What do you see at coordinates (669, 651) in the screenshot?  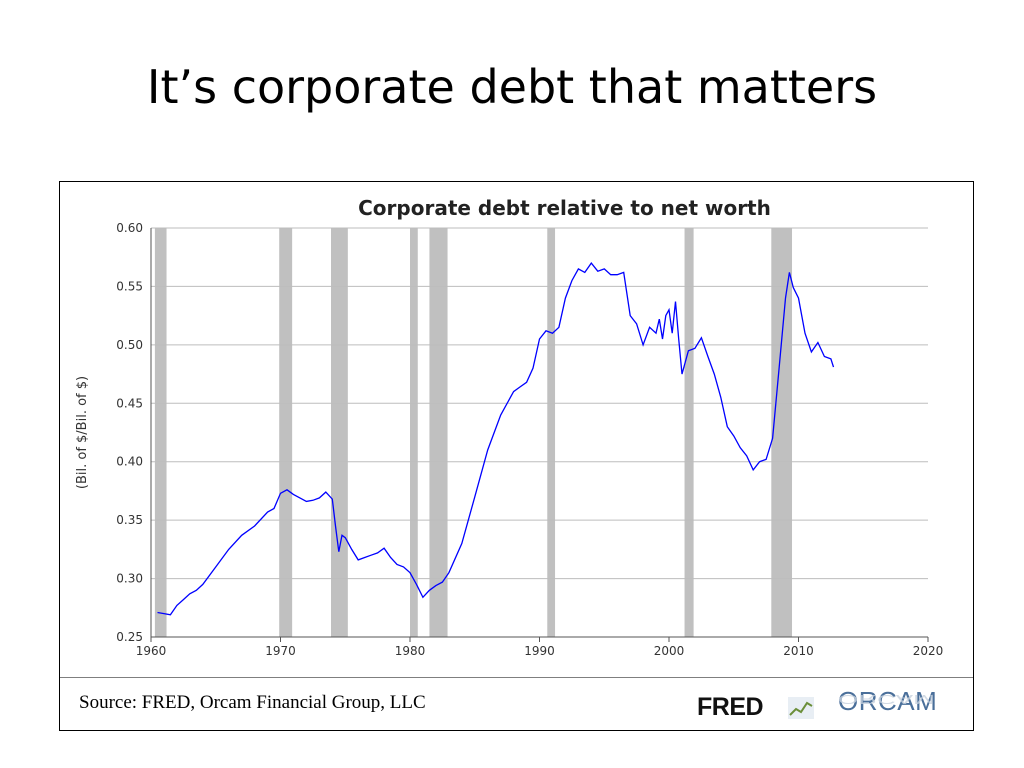 I see `x-tick-label: 2000` at bounding box center [669, 651].